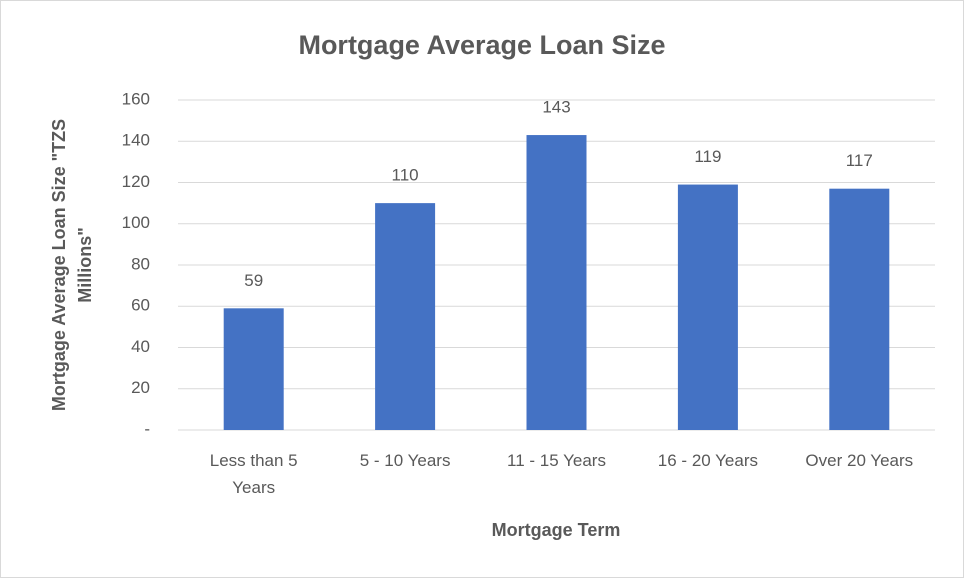 The width and height of the screenshot is (965, 579). I want to click on x-tick-label: Over 20 Years, so click(859, 460).